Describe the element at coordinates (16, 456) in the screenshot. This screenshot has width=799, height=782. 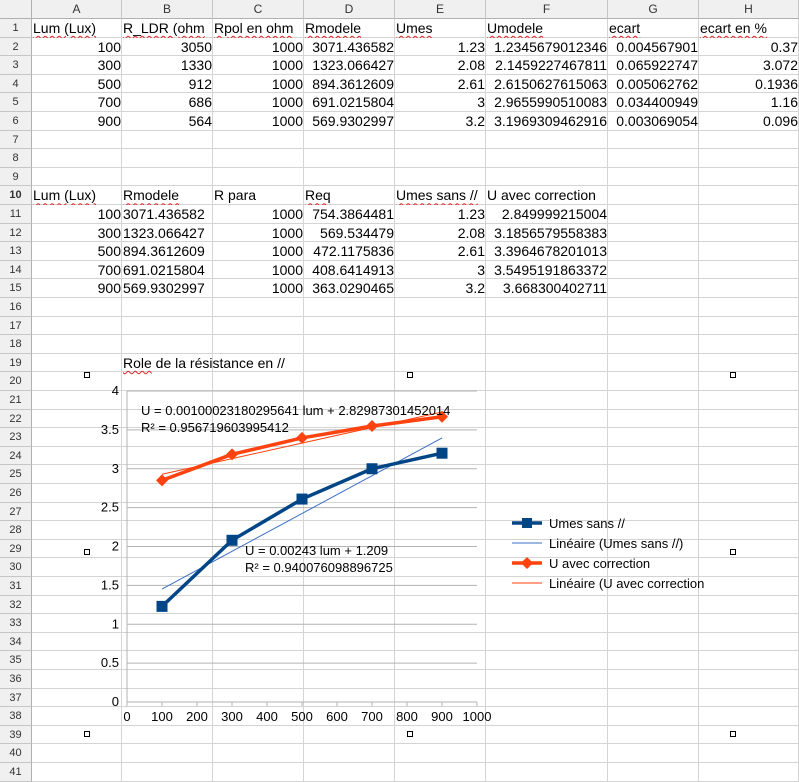
I see `row-header-24: 24` at that location.